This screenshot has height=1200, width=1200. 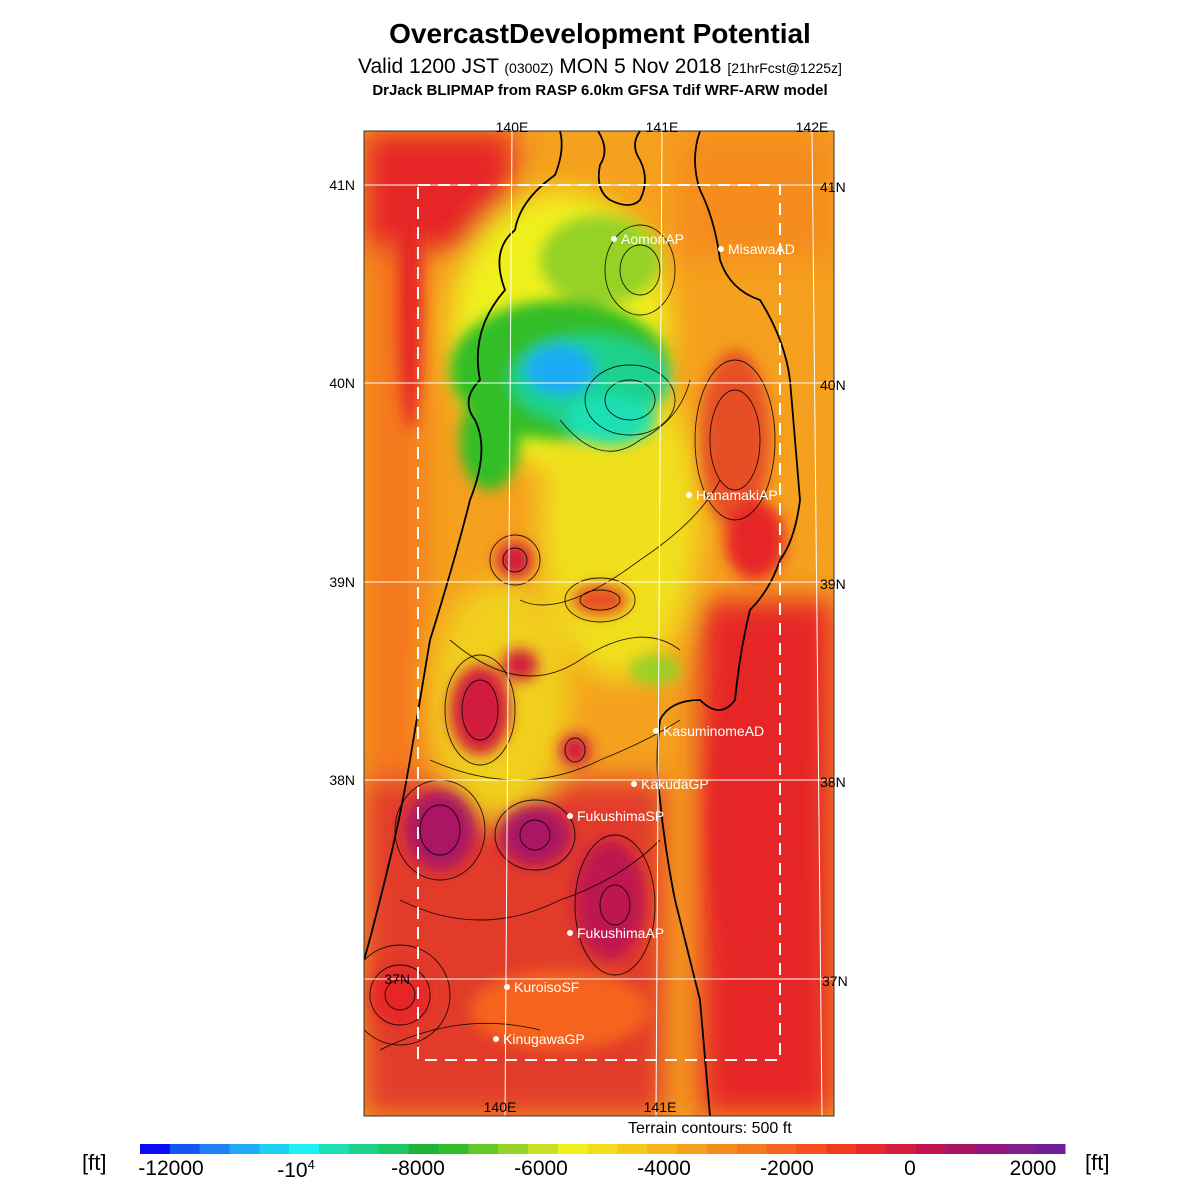 What do you see at coordinates (761, 249) in the screenshot?
I see `station-label: MisawaAD` at bounding box center [761, 249].